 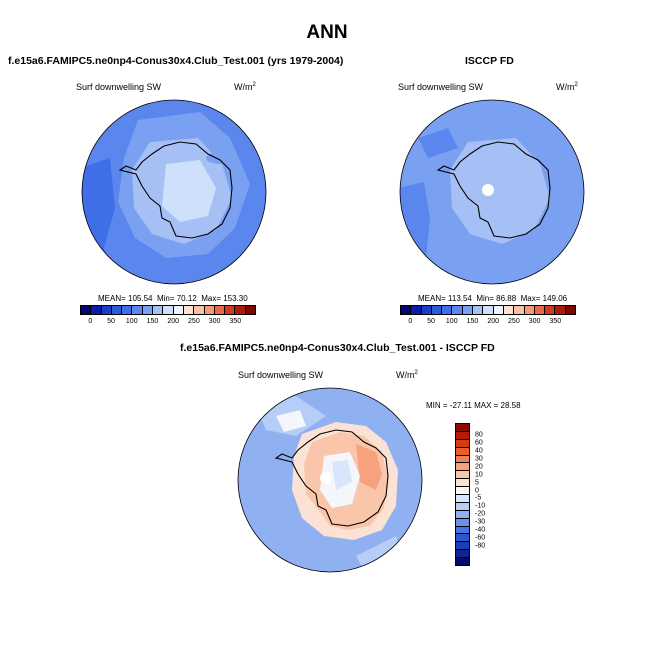 I want to click on obs-variable-label: Surf downwelling SW, so click(x=441, y=87).